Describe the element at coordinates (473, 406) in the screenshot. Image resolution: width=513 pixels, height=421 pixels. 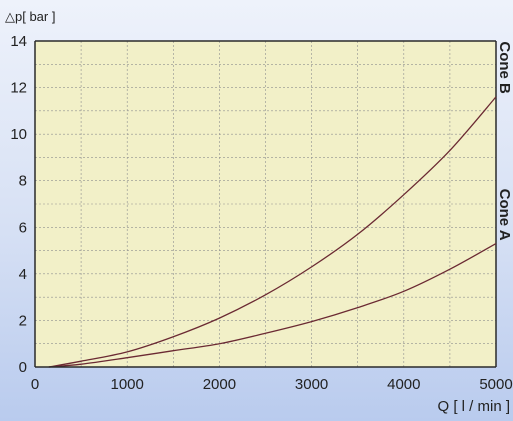
I see `x-axis-label: Q [ l / min ]` at that location.